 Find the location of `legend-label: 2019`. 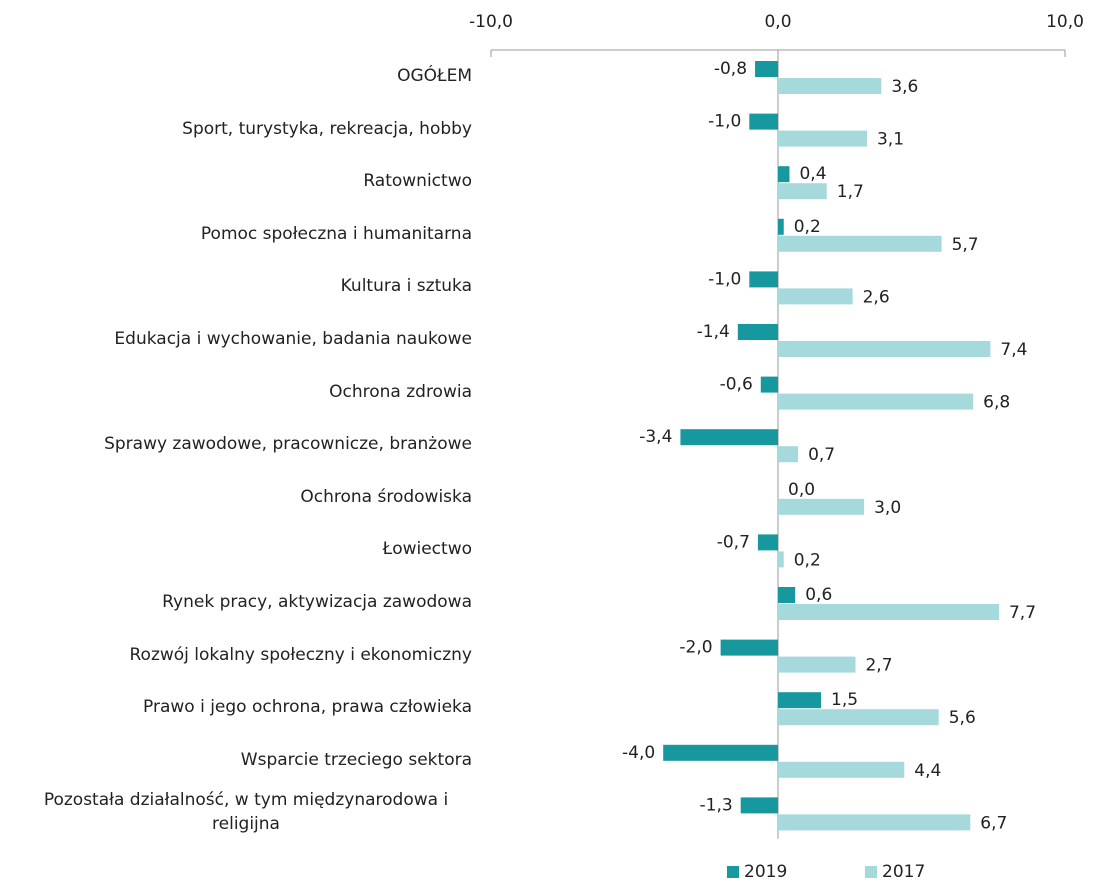

legend-label: 2019 is located at coordinates (765, 872).